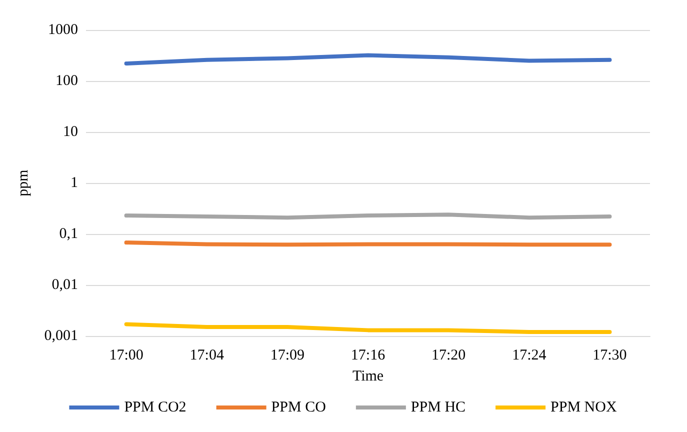 This screenshot has width=687, height=432. What do you see at coordinates (155, 408) in the screenshot?
I see `legend-label: PPM CO2` at bounding box center [155, 408].